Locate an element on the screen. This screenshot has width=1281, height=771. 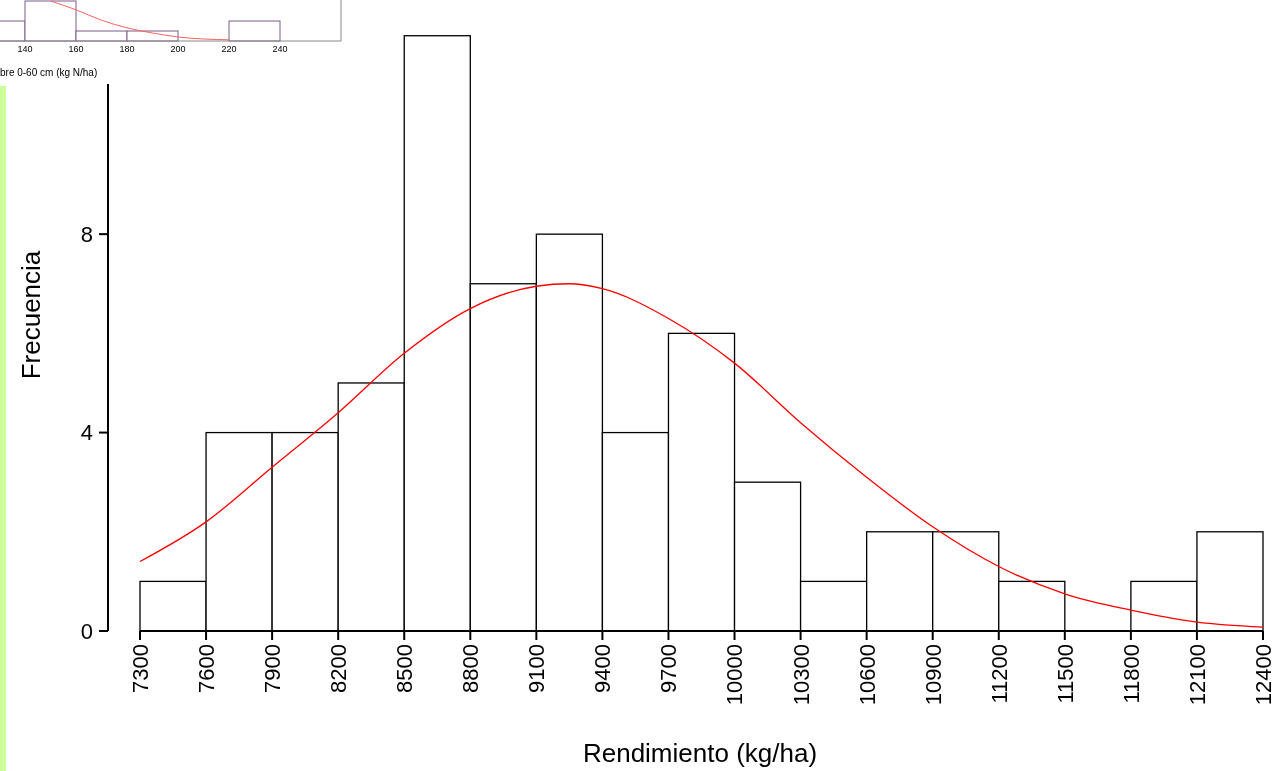
x-tick-label: 180 is located at coordinates (127, 49).